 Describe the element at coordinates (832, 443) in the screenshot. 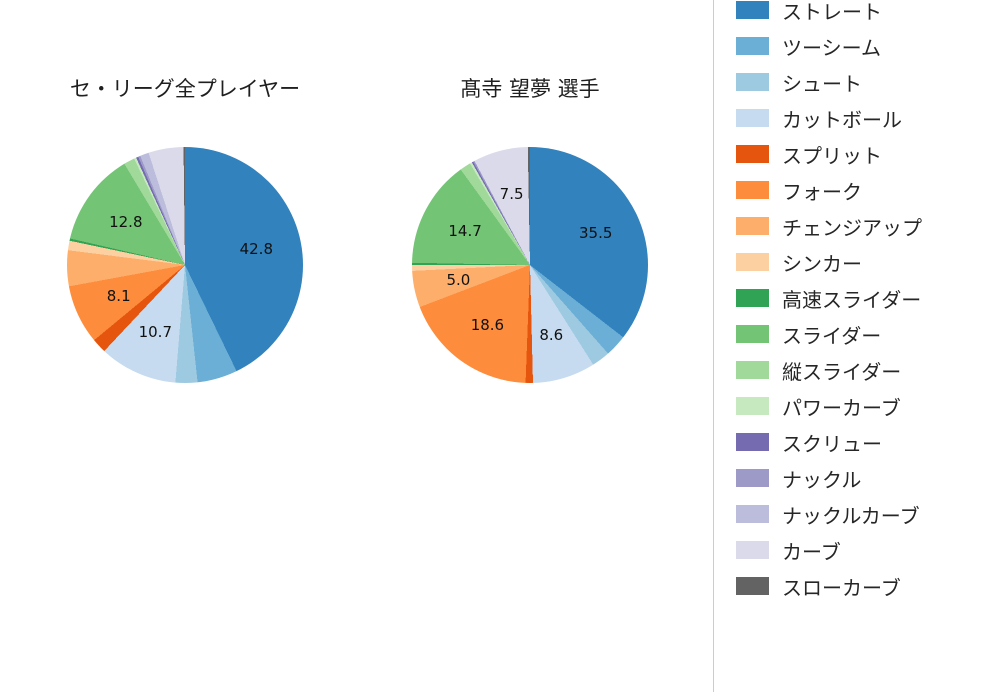

I see `legend-label: スクリュー` at that location.